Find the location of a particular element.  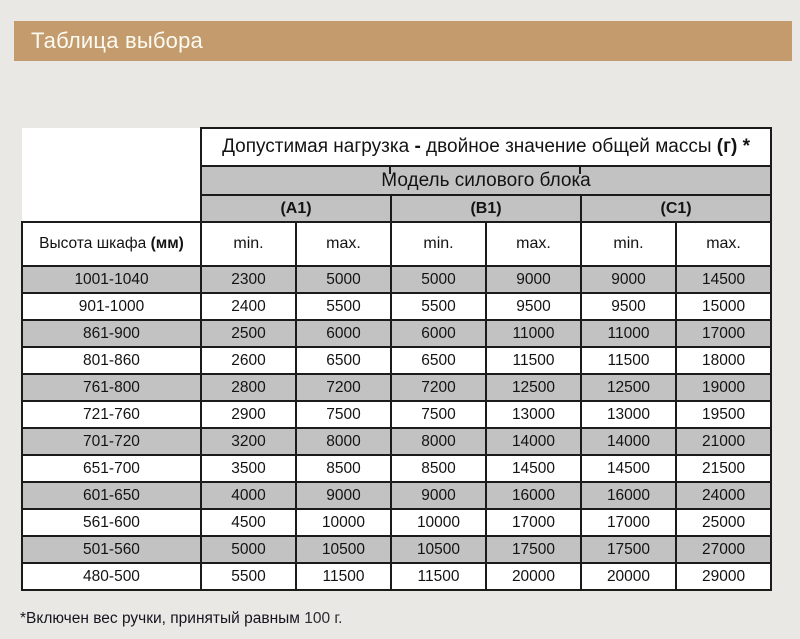

table-row: 701-720 3200 8000 8000 14000 14000 21000 is located at coordinates (397, 441).